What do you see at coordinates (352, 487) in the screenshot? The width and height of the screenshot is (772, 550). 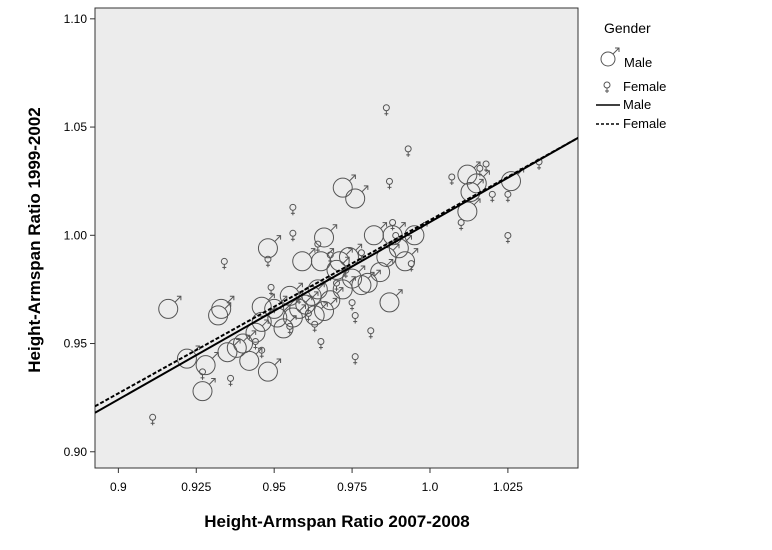 I see `x-tick-label: 0.975` at bounding box center [352, 487].